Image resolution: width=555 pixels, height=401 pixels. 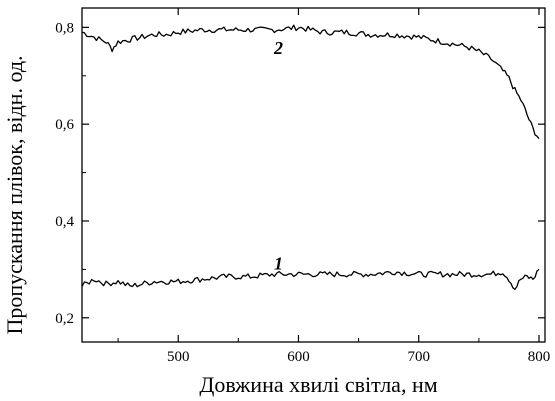 What do you see at coordinates (64, 125) in the screenshot?
I see `y-tick-label: 0,6` at bounding box center [64, 125].